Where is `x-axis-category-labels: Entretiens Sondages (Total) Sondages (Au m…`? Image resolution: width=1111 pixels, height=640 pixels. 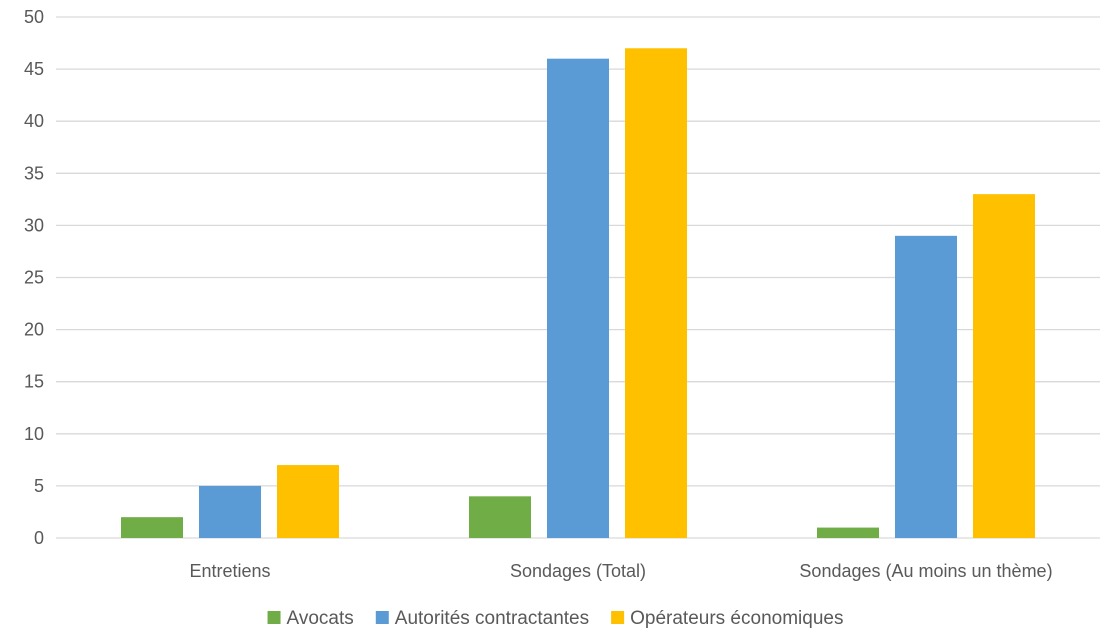
x-axis-category-labels: Entretiens Sondages (Total) Sondages (Au m… is located at coordinates (620, 571).